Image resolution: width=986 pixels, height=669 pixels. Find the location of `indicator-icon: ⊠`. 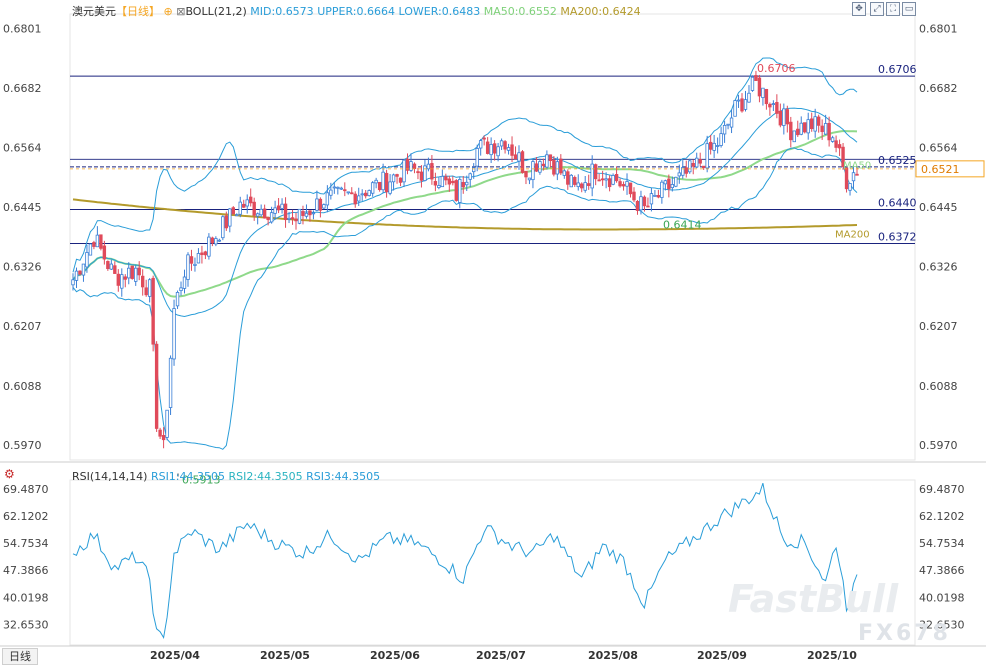

indicator-icon: ⊠ is located at coordinates (181, 11).